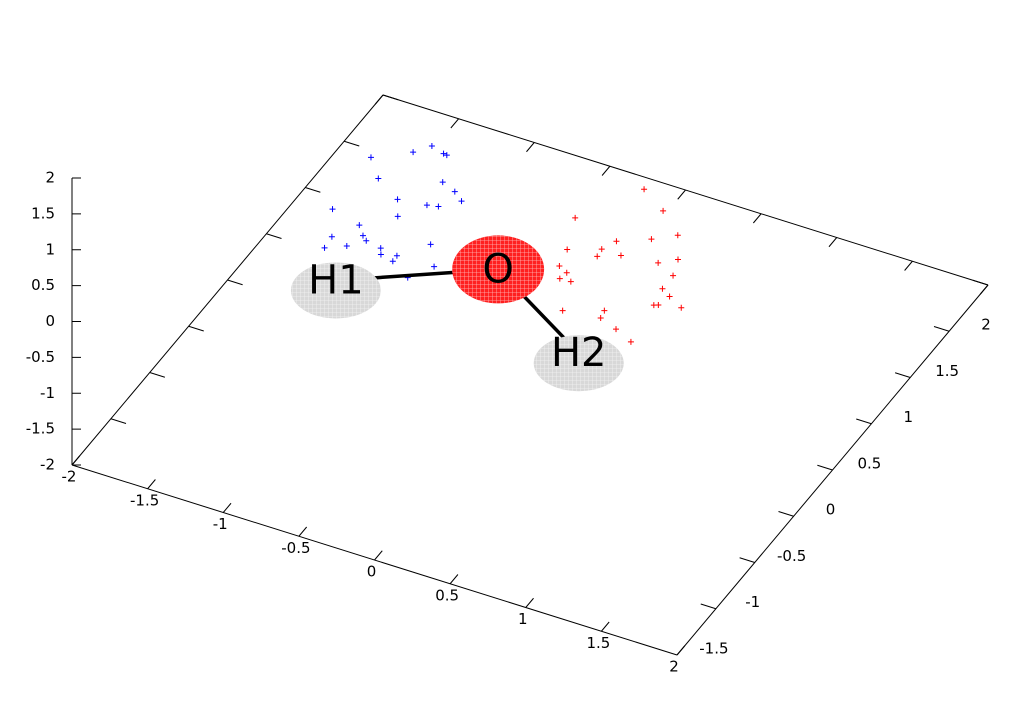 This screenshot has height=705, width=1024. I want to click on x-tick-label: -1.5, so click(144, 500).